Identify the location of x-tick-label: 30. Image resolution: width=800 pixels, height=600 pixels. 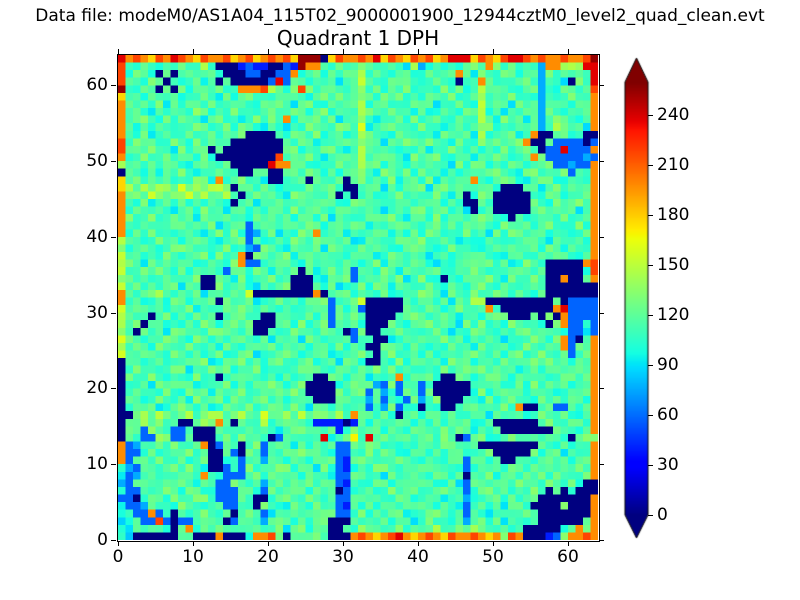
(343, 557).